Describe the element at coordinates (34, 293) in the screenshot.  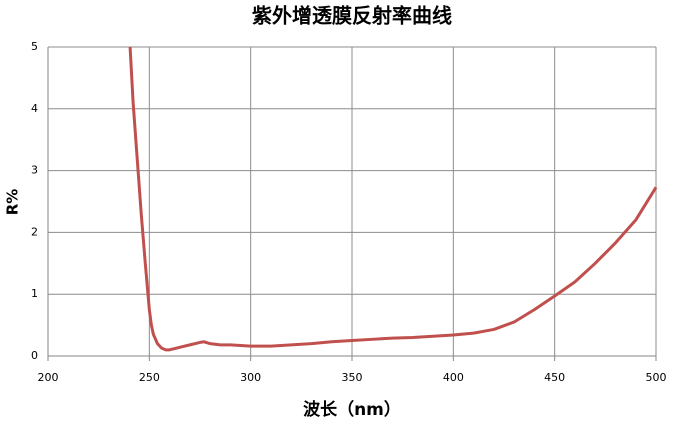
I see `y-tick-label: 1` at that location.